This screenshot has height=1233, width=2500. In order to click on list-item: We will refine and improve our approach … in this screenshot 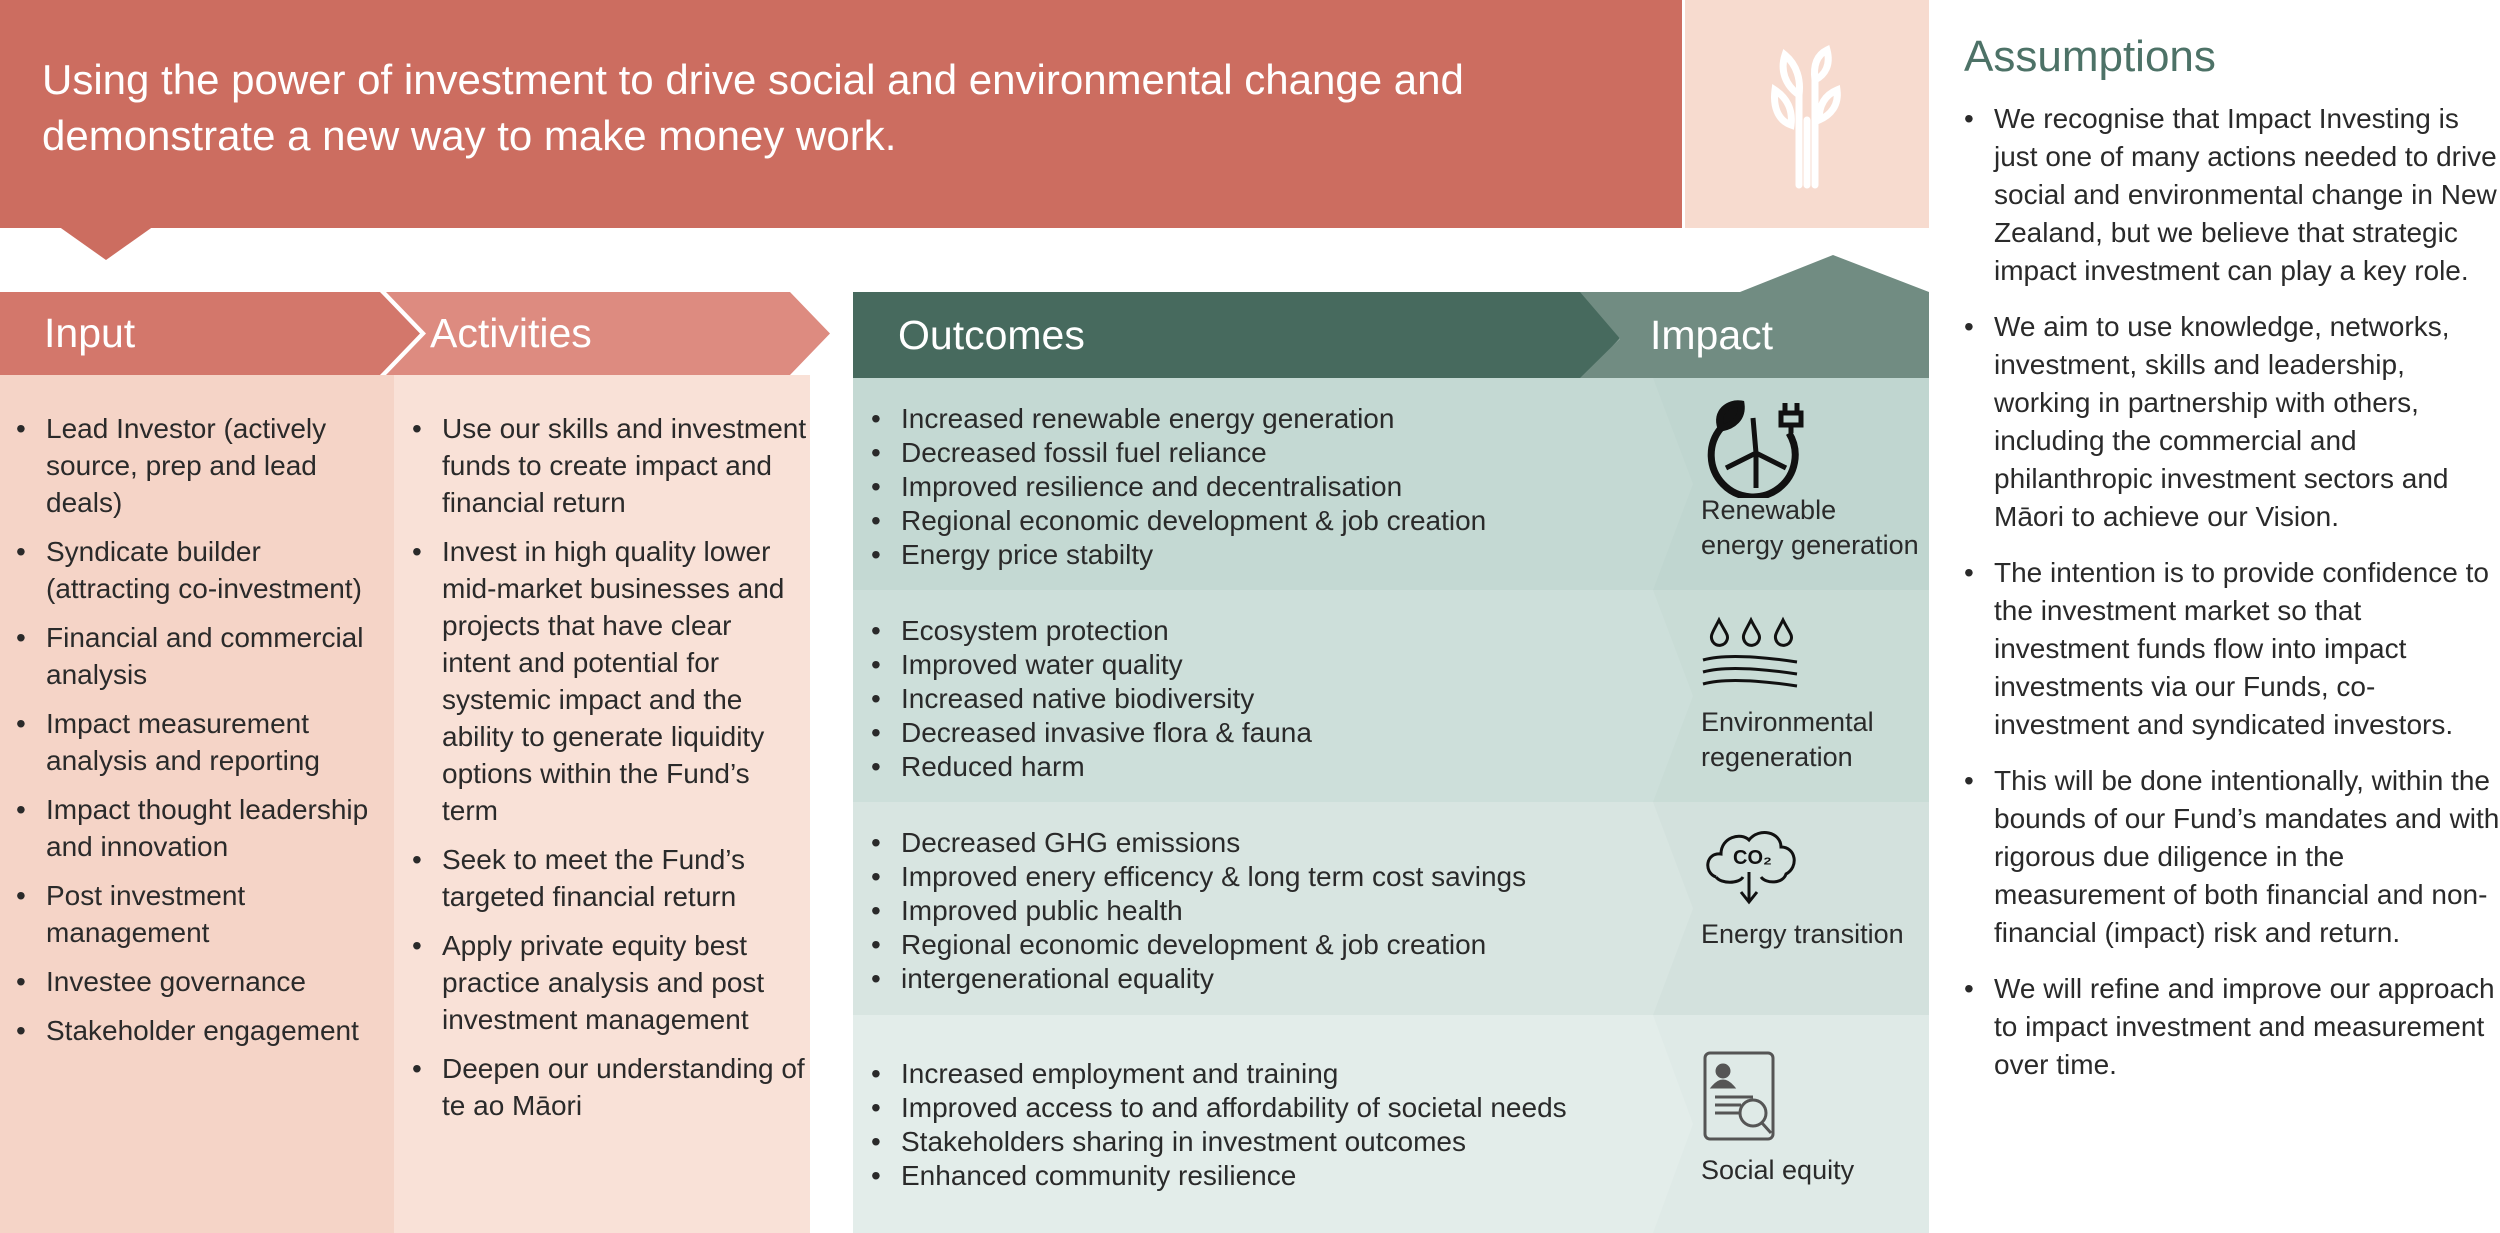, I will do `click(2232, 1027)`.